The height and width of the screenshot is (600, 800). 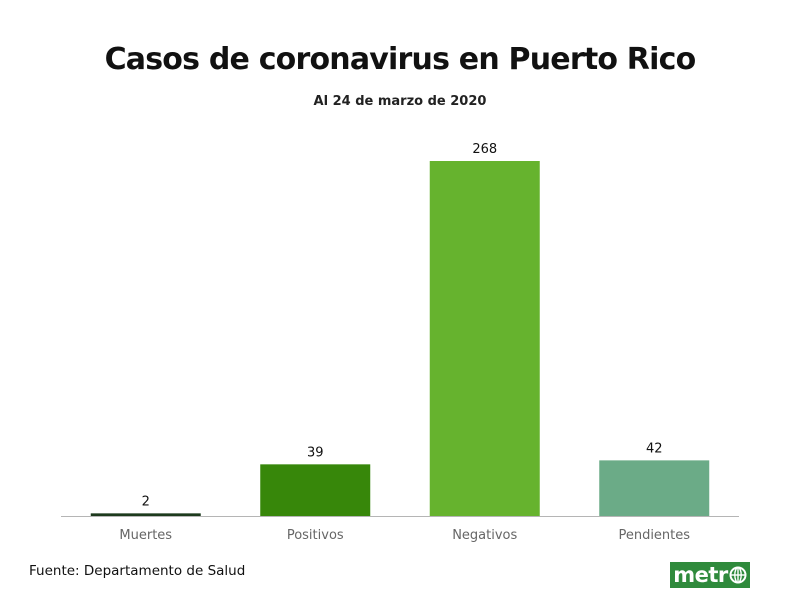 What do you see at coordinates (400, 101) in the screenshot?
I see `chart-subtitle: Al 24 de marzo de 2020` at bounding box center [400, 101].